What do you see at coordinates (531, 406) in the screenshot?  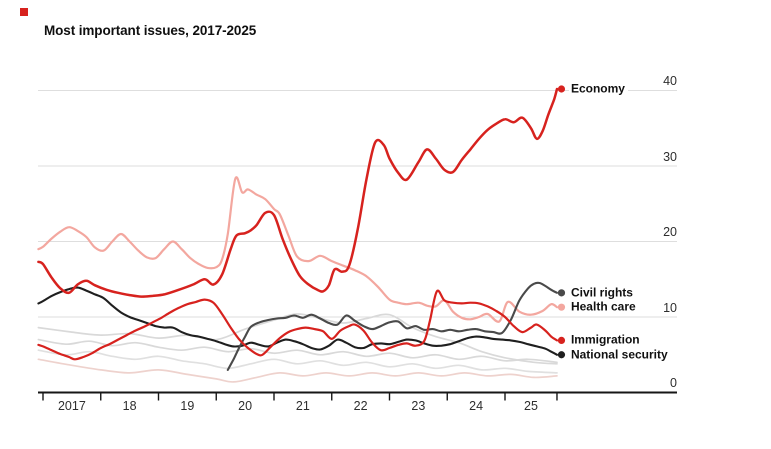 I see `x-axis-label-25: 25` at bounding box center [531, 406].